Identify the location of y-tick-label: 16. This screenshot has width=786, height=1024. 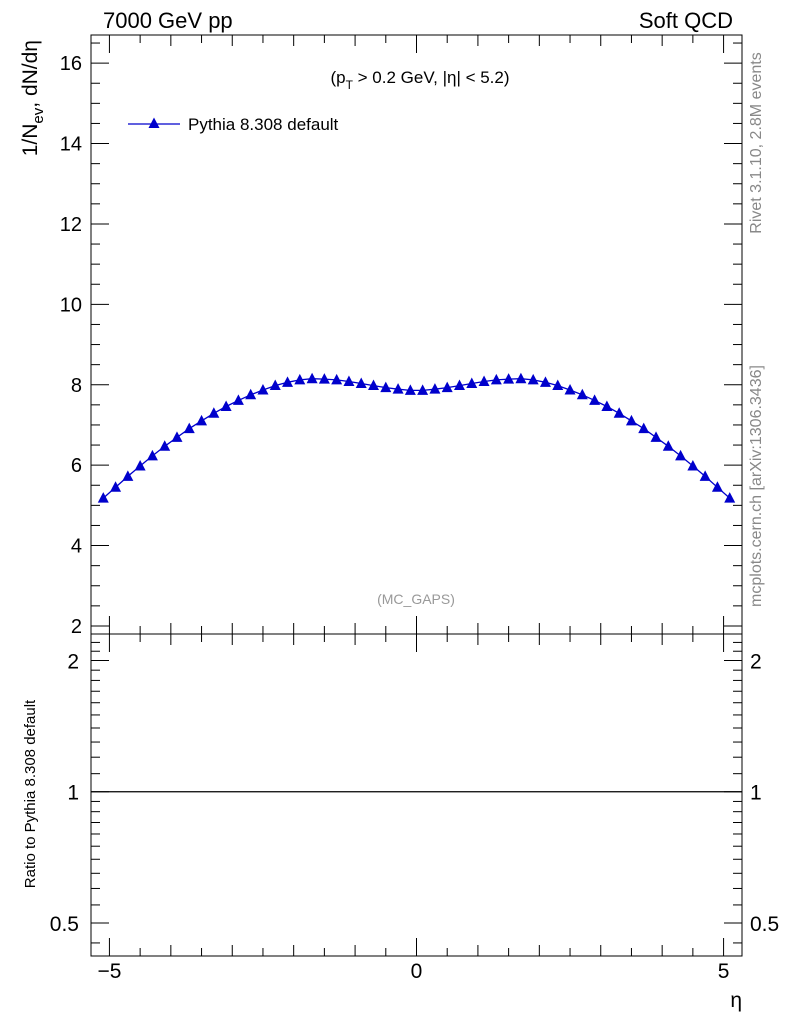
(71, 64).